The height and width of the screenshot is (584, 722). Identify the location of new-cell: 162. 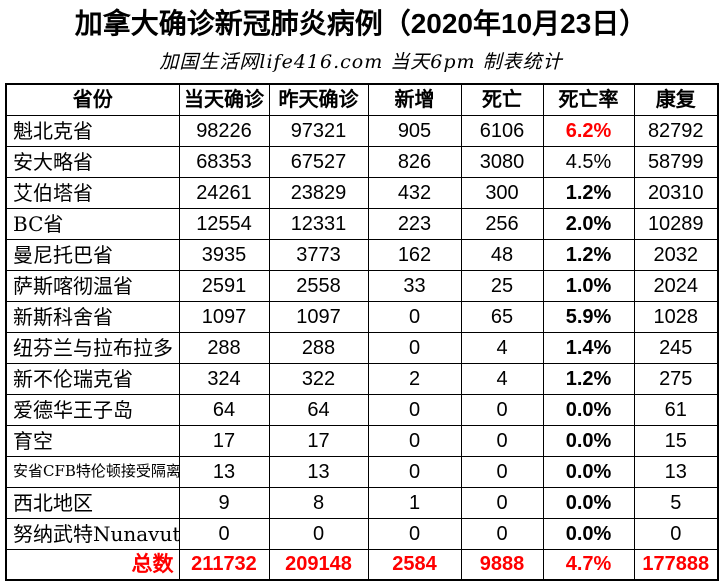
(414, 254).